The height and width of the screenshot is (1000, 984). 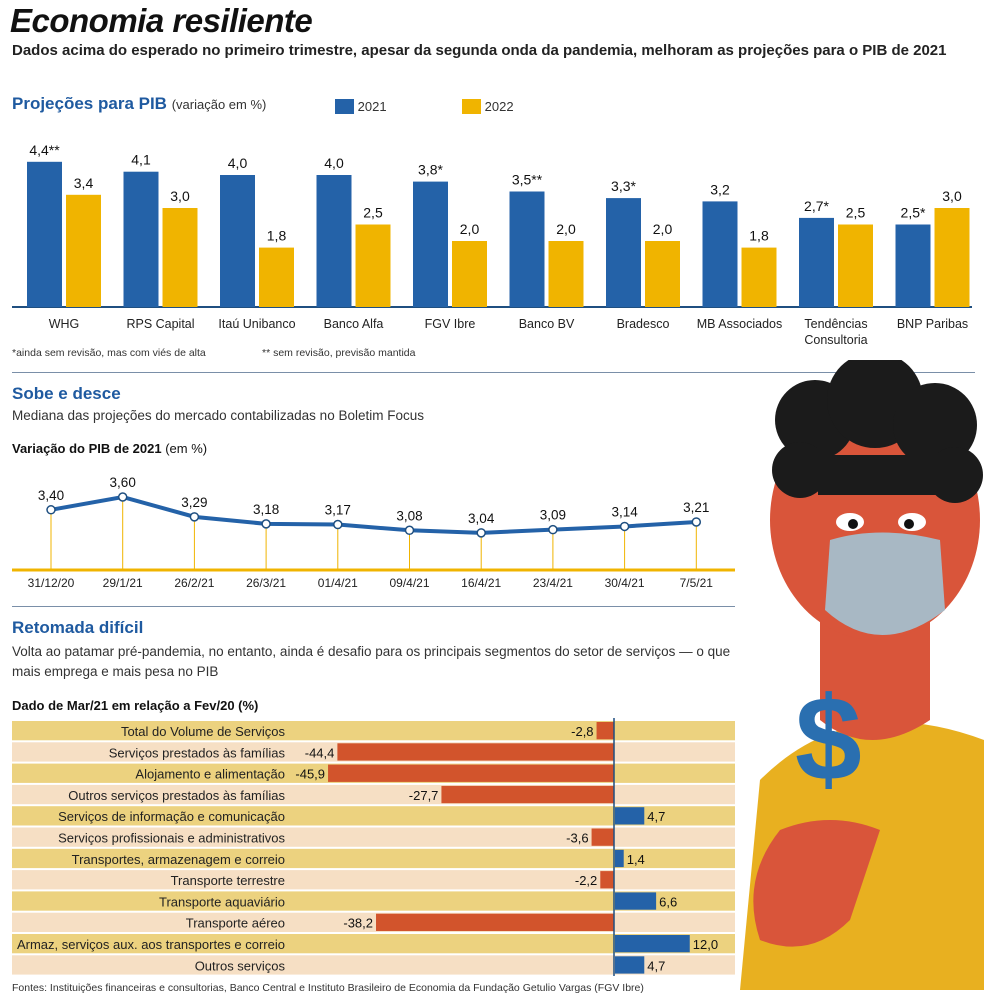 I want to click on row-label: Transporte terrestre, so click(x=228, y=880).